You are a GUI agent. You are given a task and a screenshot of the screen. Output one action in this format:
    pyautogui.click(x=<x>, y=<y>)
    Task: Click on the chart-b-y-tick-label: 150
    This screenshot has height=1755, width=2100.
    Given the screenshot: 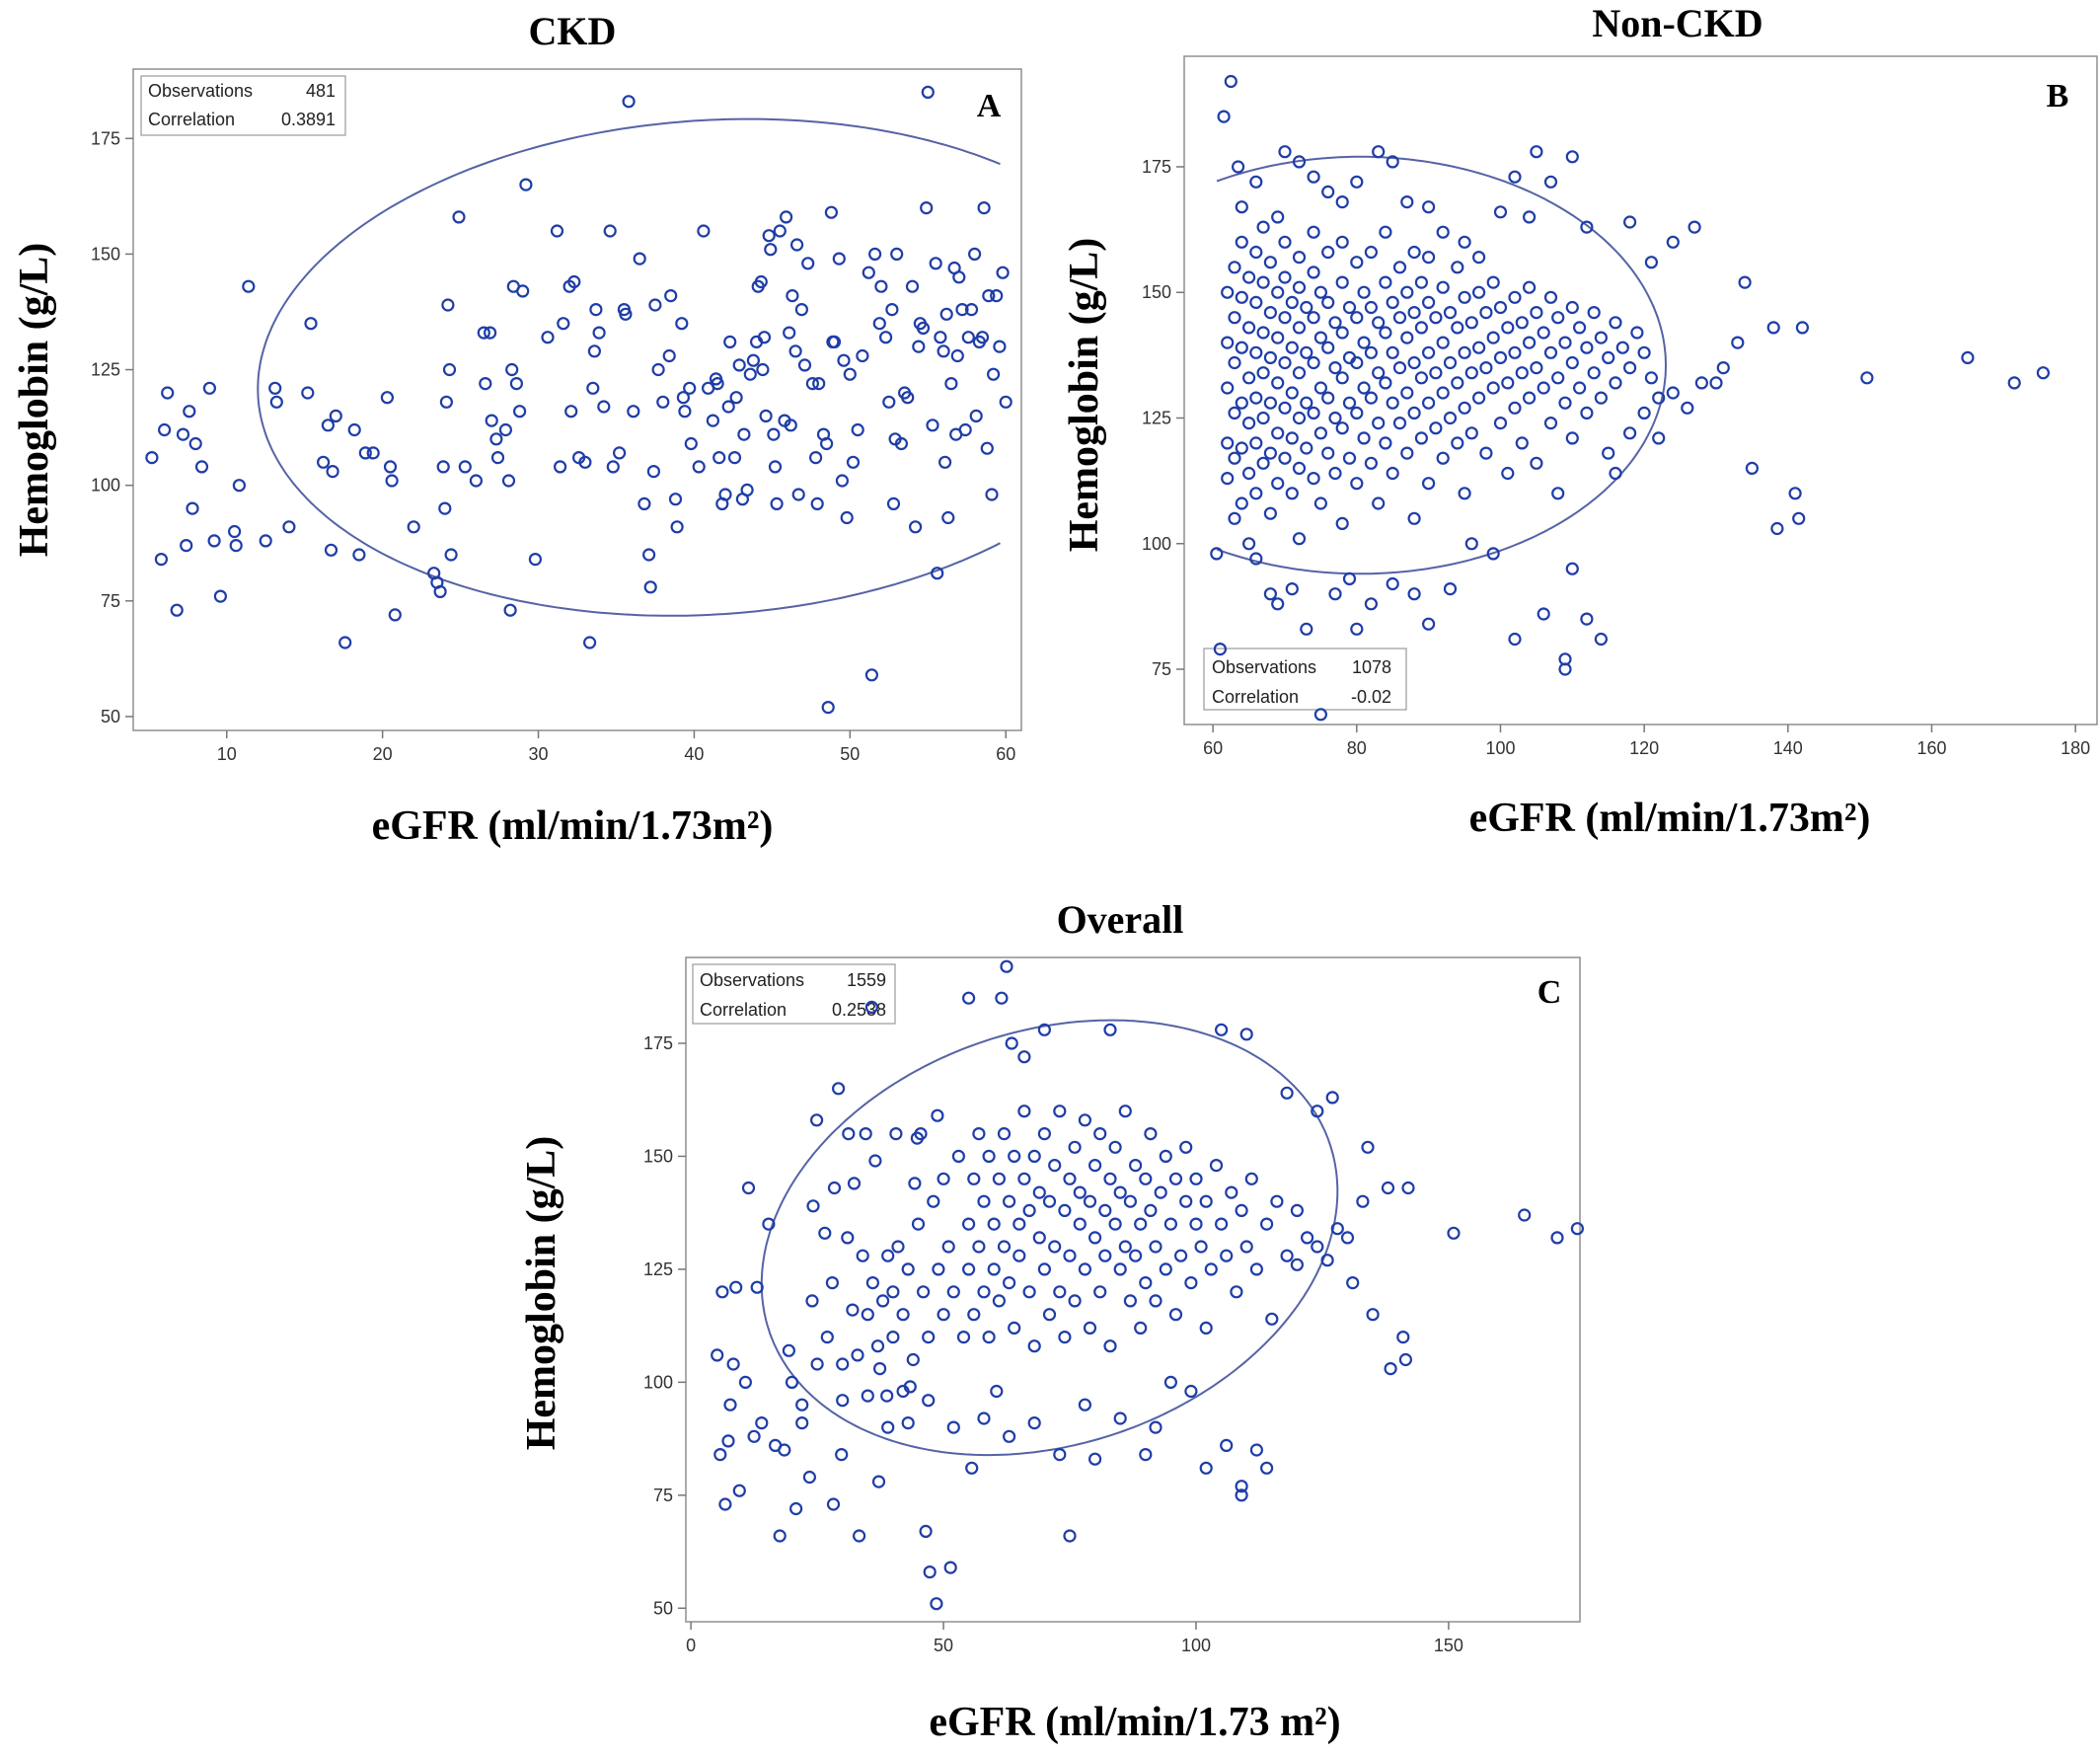 What is the action you would take?
    pyautogui.click(x=1156, y=292)
    